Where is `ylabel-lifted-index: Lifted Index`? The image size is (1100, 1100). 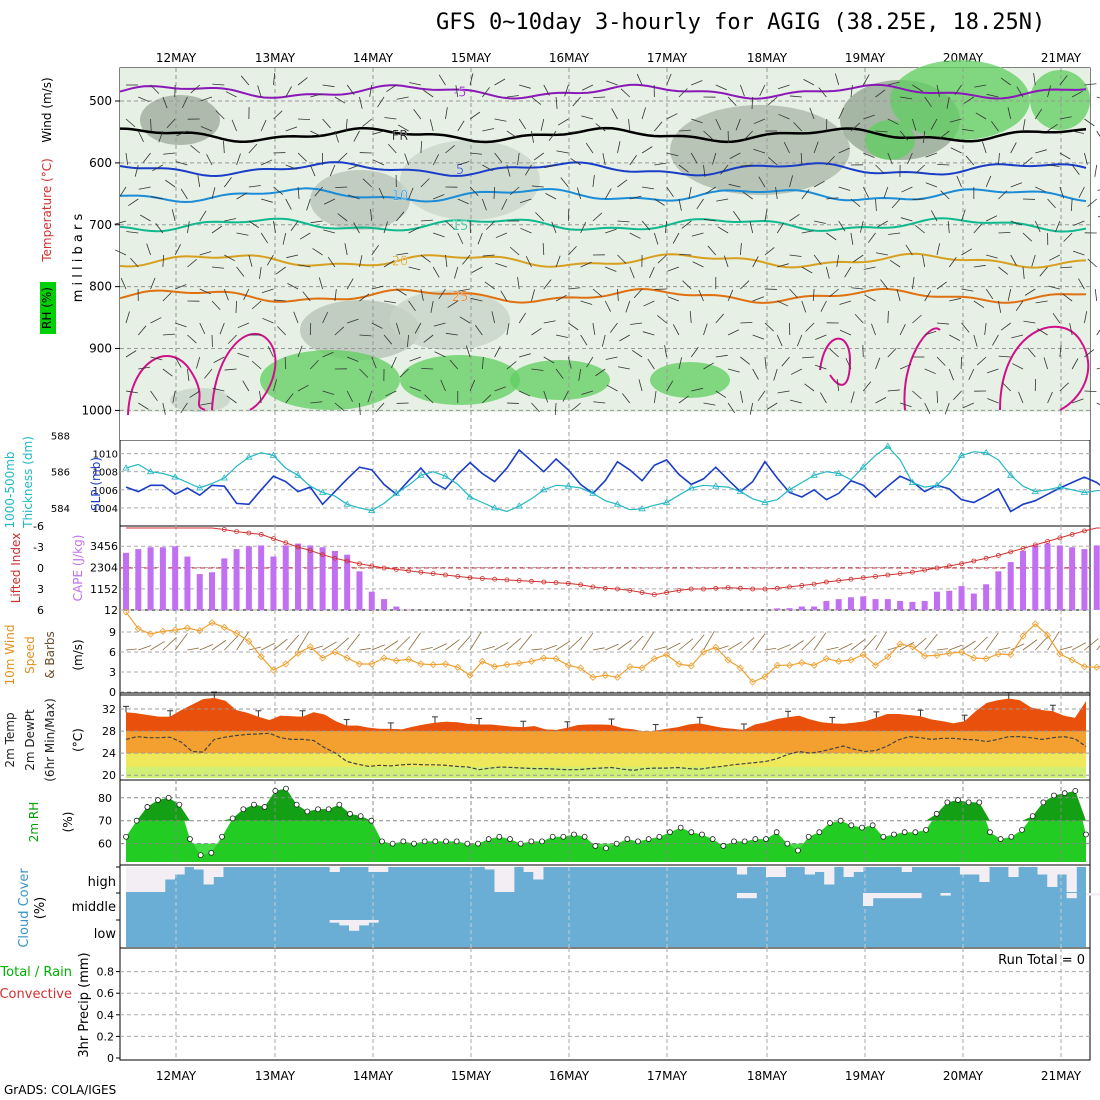 ylabel-lifted-index: Lifted Index is located at coordinates (16, 568).